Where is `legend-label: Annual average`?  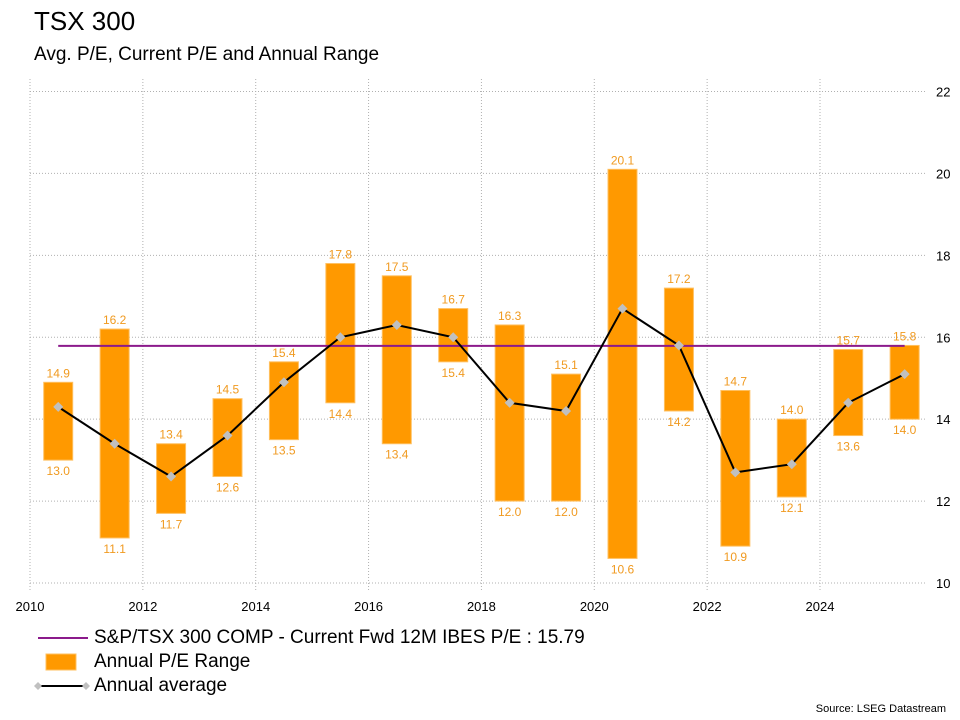 legend-label: Annual average is located at coordinates (161, 685).